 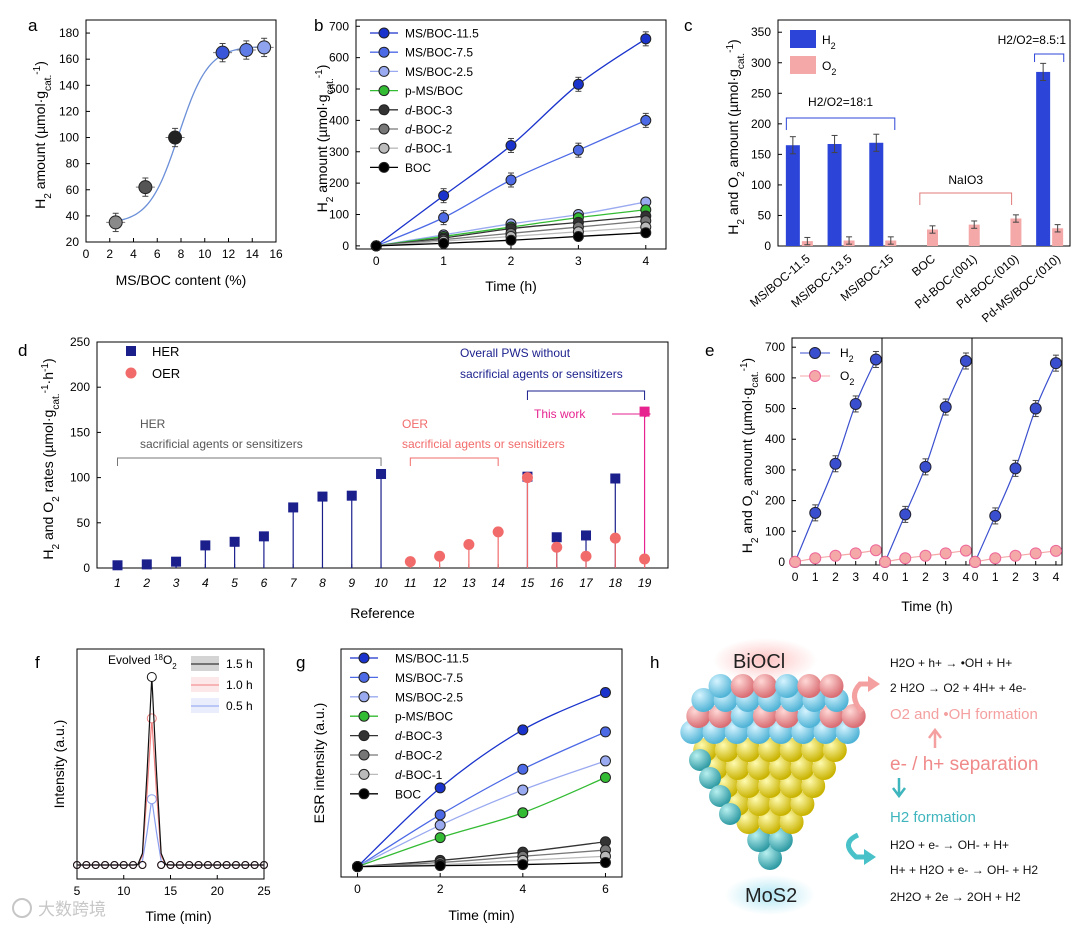 What do you see at coordinates (432, 130) in the screenshot?
I see `legend-label-rest: -BOC-2` at bounding box center [432, 130].